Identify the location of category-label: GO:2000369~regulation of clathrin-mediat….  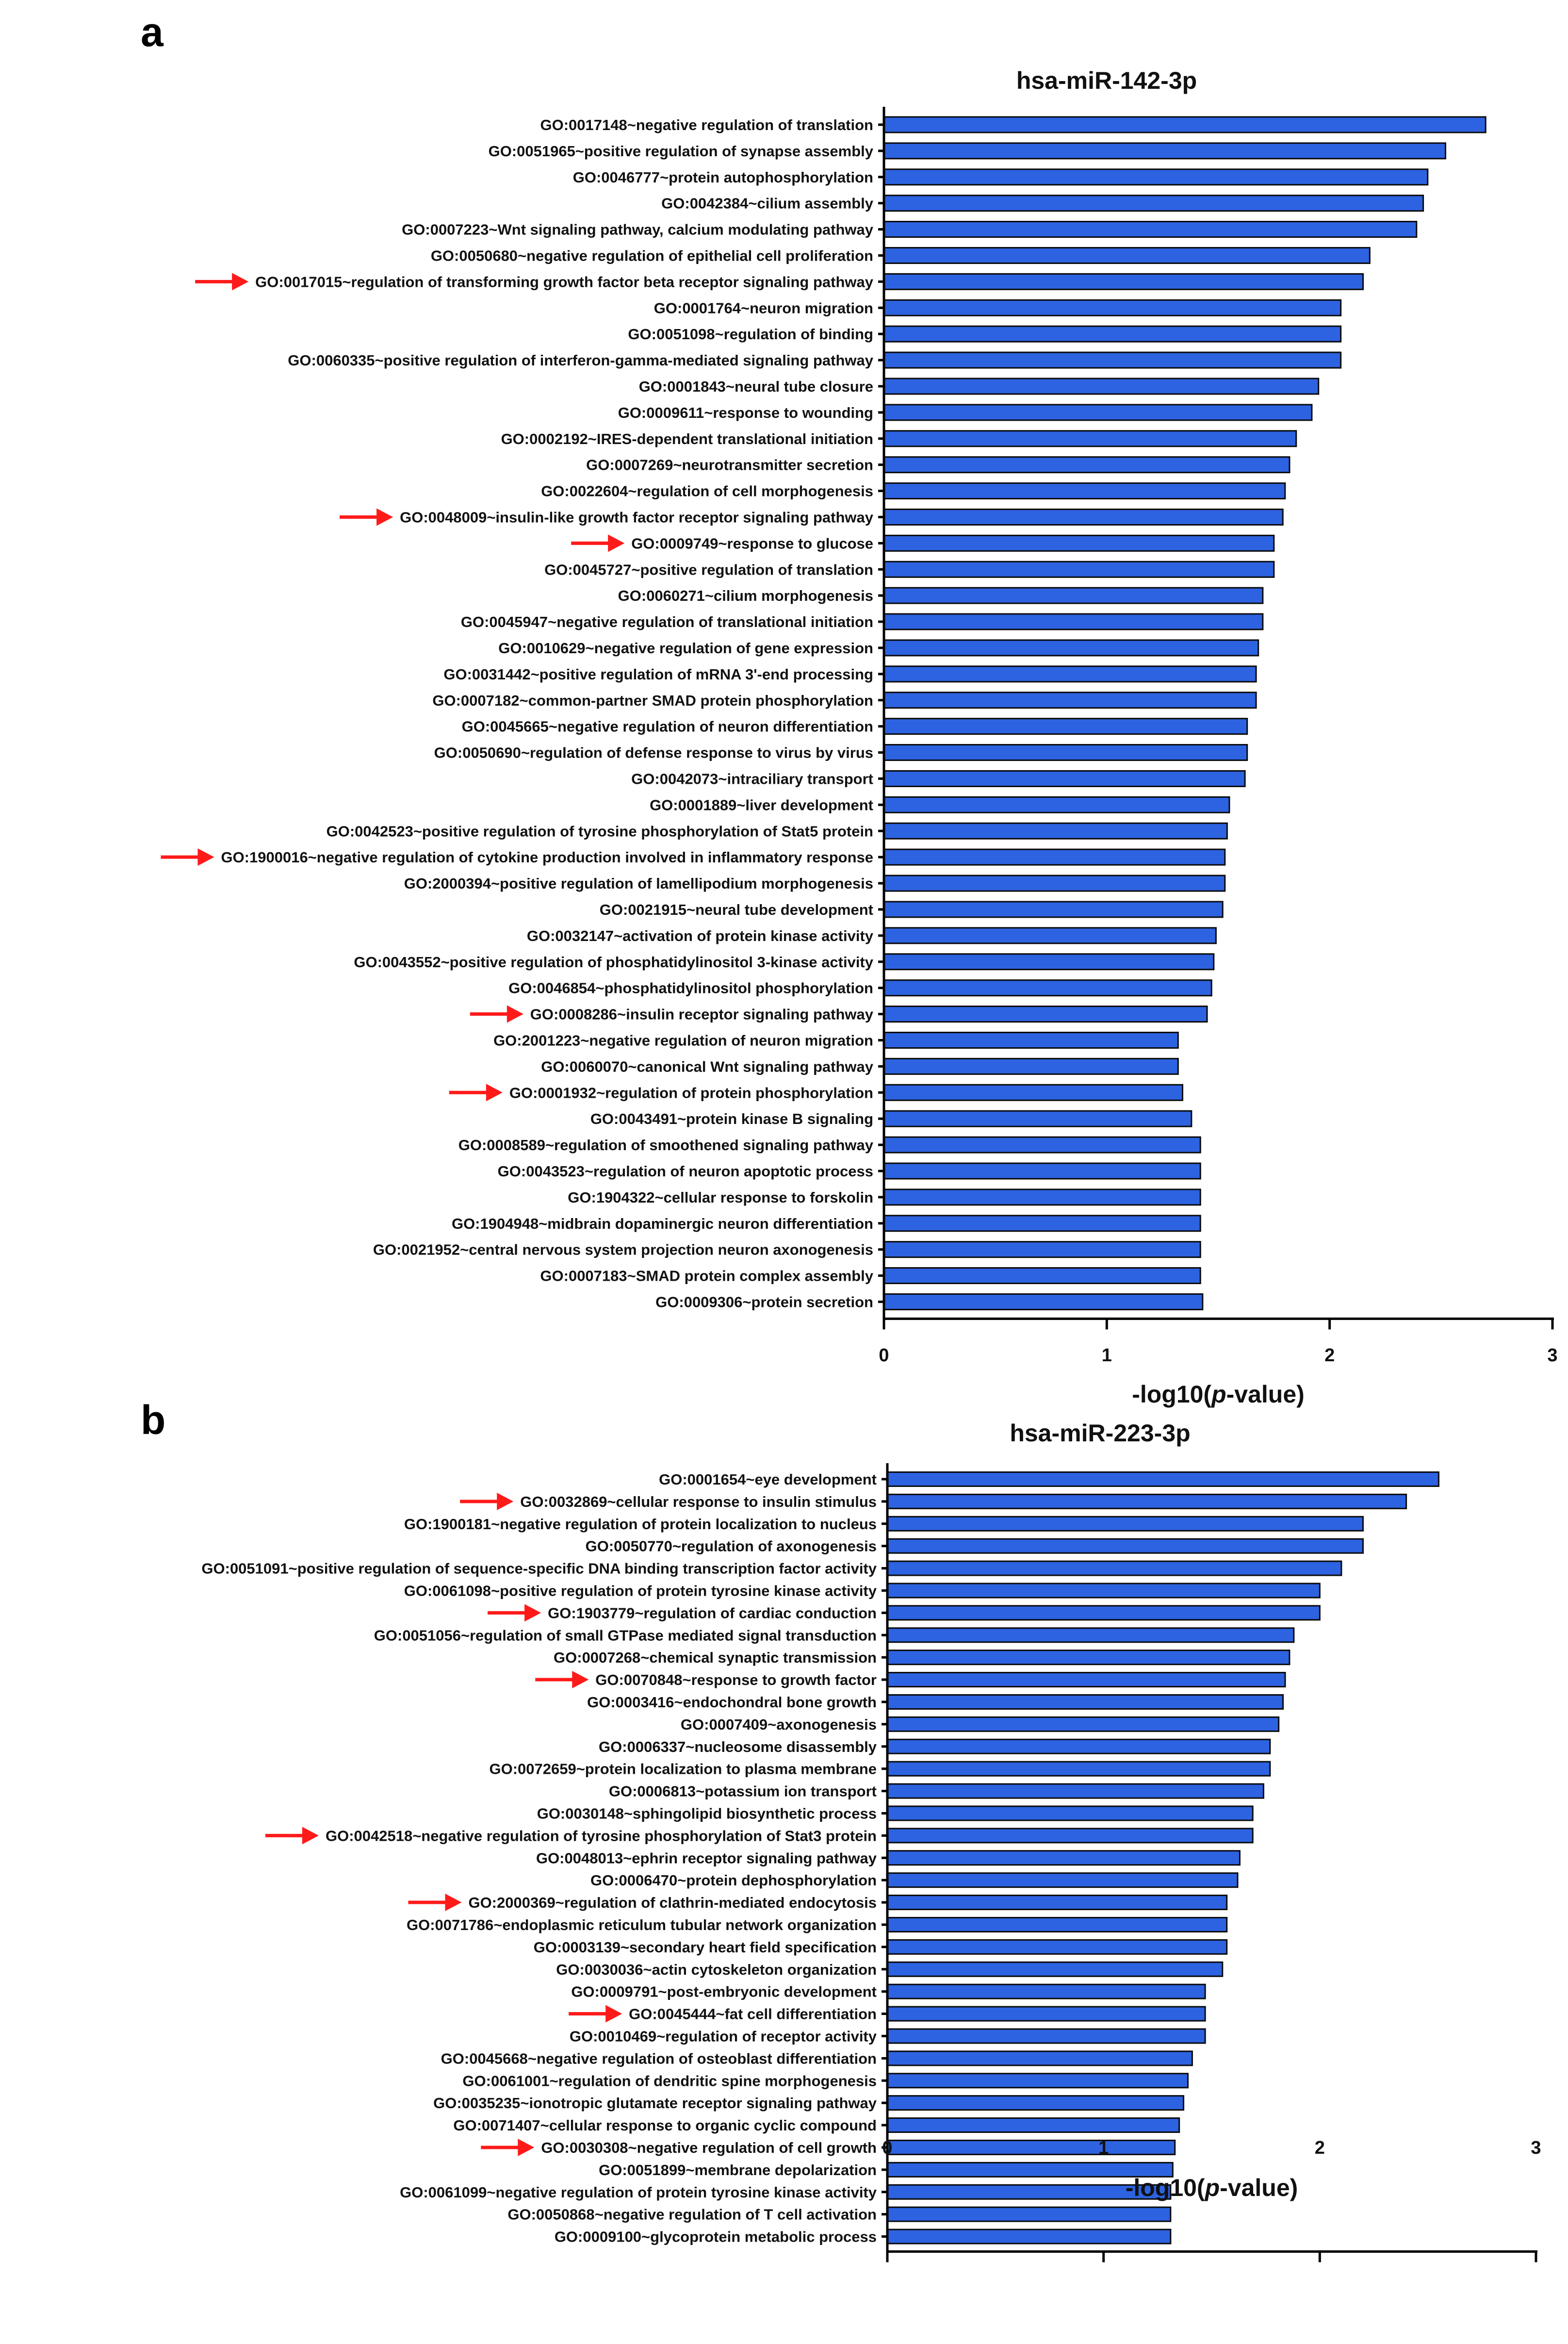
(672, 1902).